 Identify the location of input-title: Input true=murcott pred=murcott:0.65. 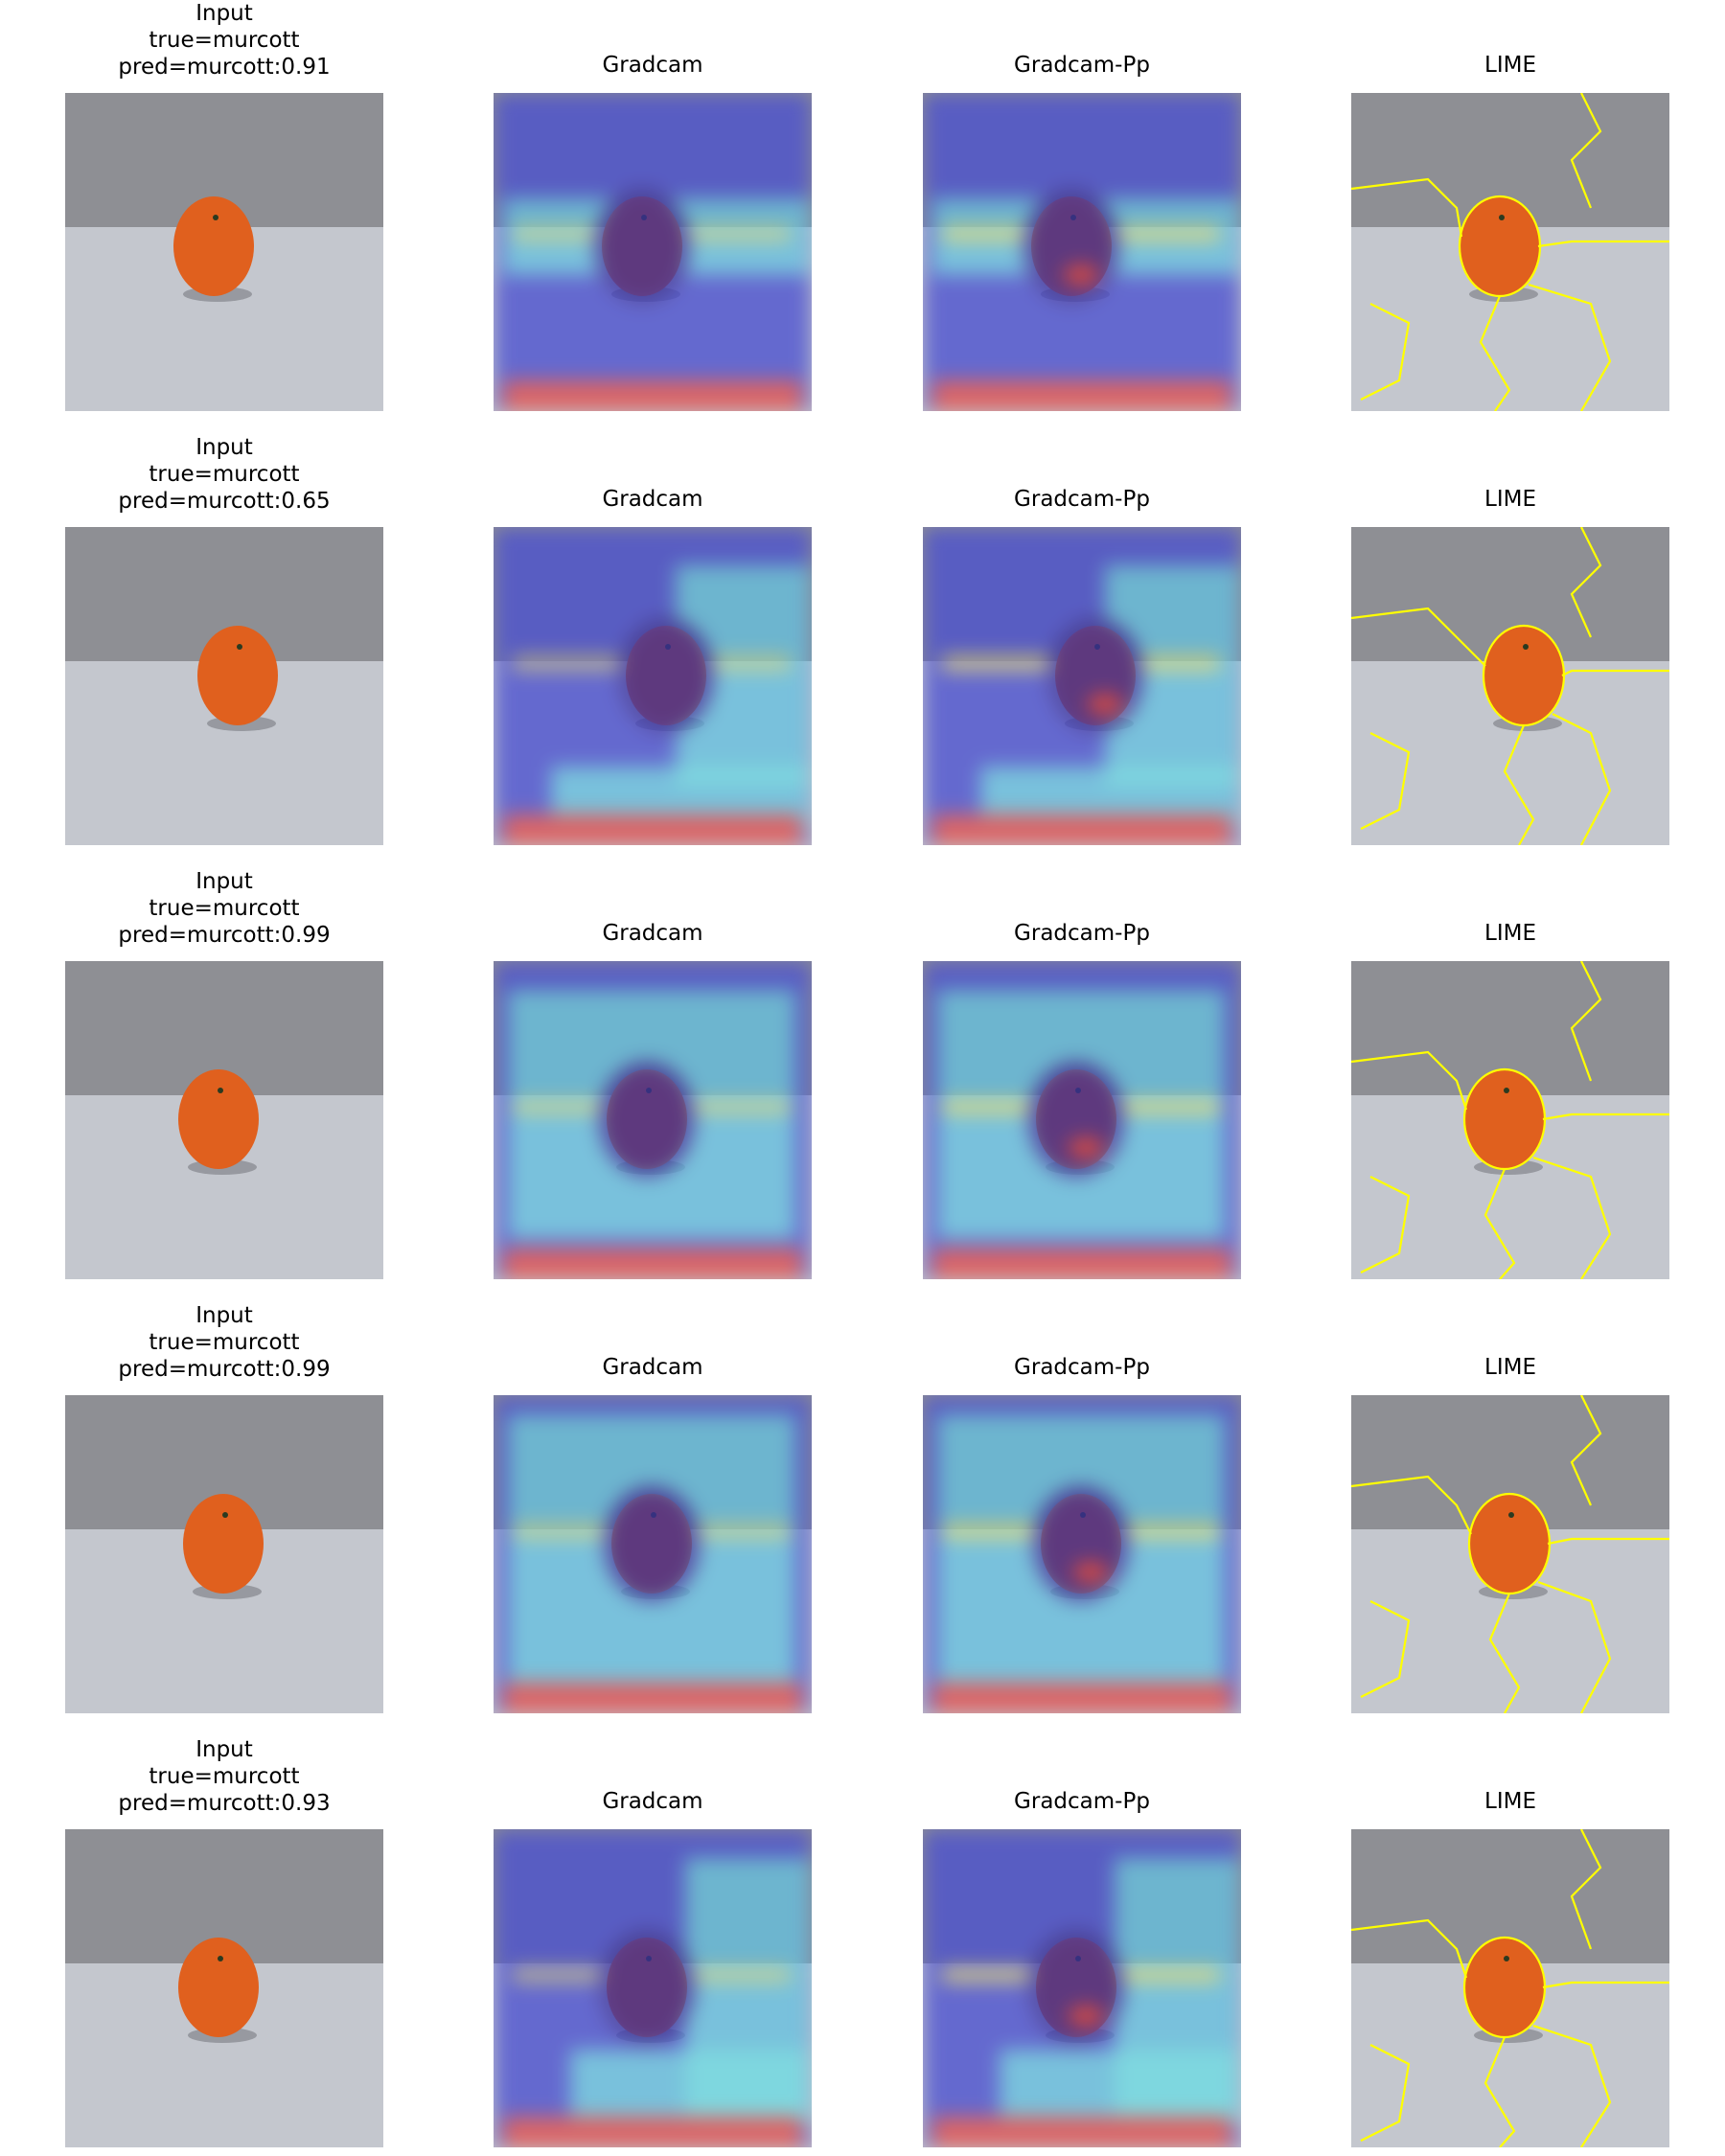
(224, 474).